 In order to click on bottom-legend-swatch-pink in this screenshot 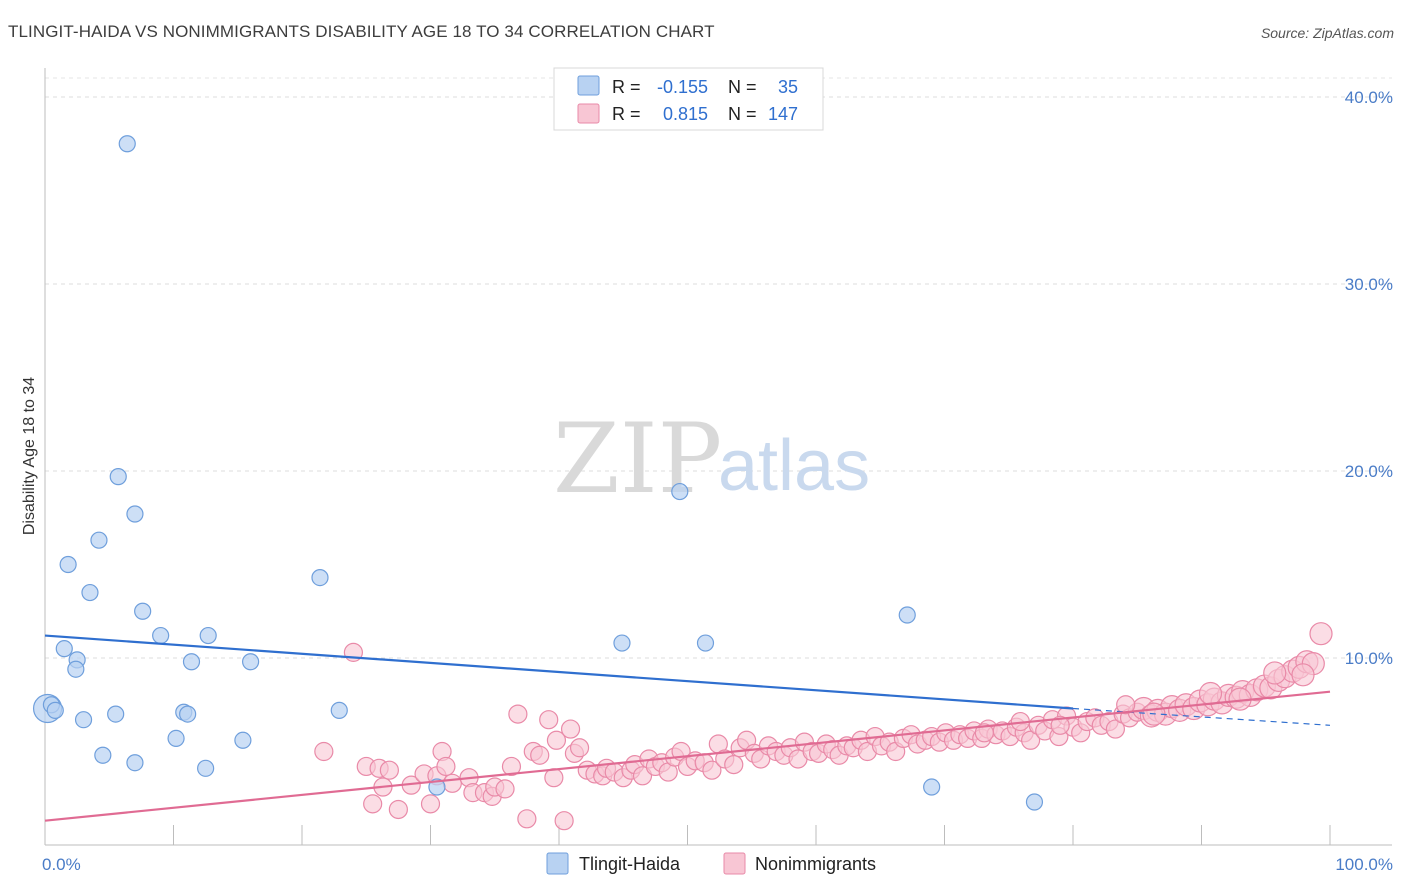, I will do `click(734, 863)`.